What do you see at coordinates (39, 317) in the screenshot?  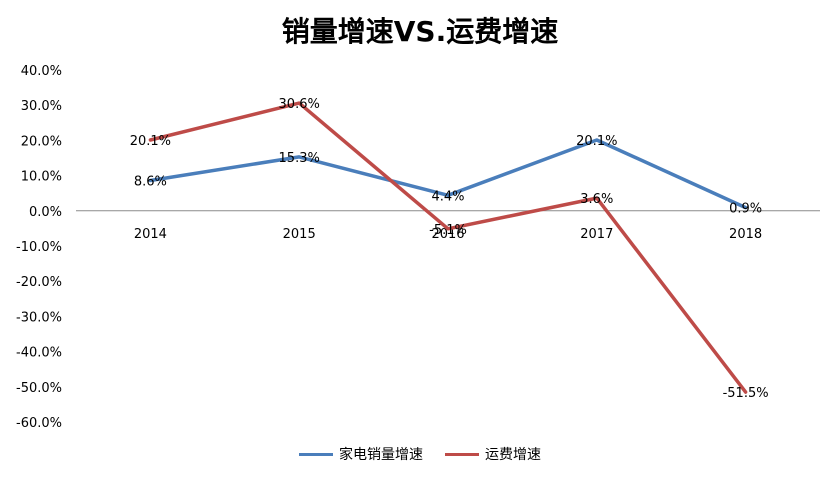 I see `y-tick-label: -30.0%` at bounding box center [39, 317].